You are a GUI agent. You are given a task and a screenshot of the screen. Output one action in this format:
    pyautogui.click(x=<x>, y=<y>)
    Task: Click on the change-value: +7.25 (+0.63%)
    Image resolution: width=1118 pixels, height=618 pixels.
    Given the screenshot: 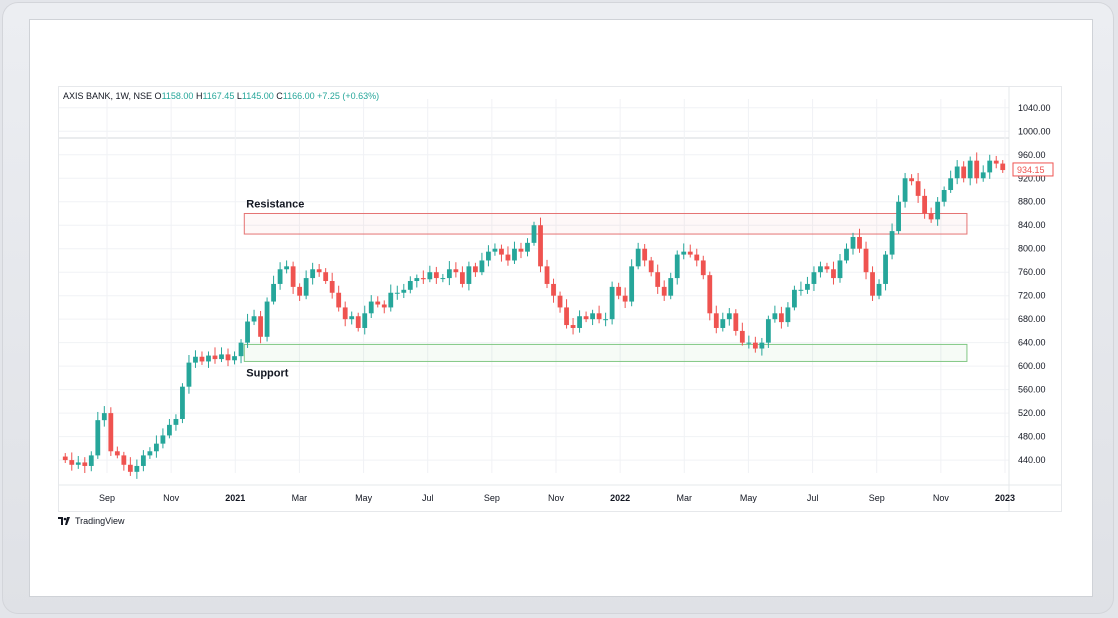 What is the action you would take?
    pyautogui.click(x=348, y=96)
    